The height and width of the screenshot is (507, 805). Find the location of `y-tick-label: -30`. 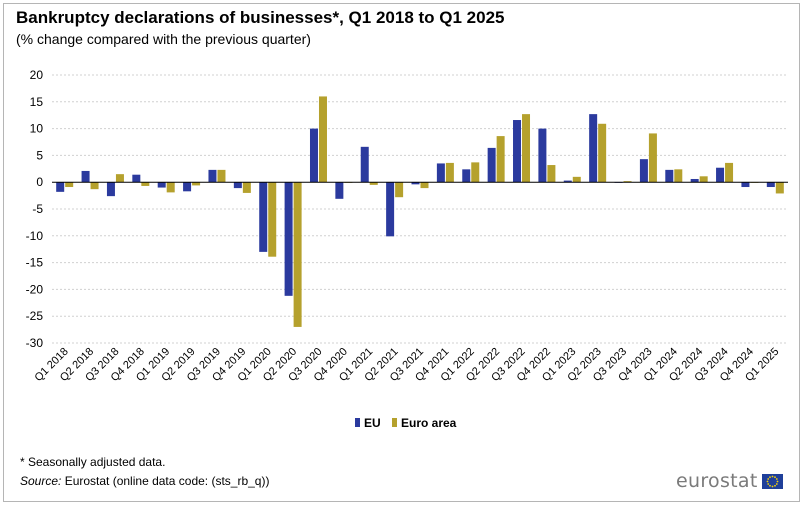

y-tick-label: -30 is located at coordinates (35, 343).